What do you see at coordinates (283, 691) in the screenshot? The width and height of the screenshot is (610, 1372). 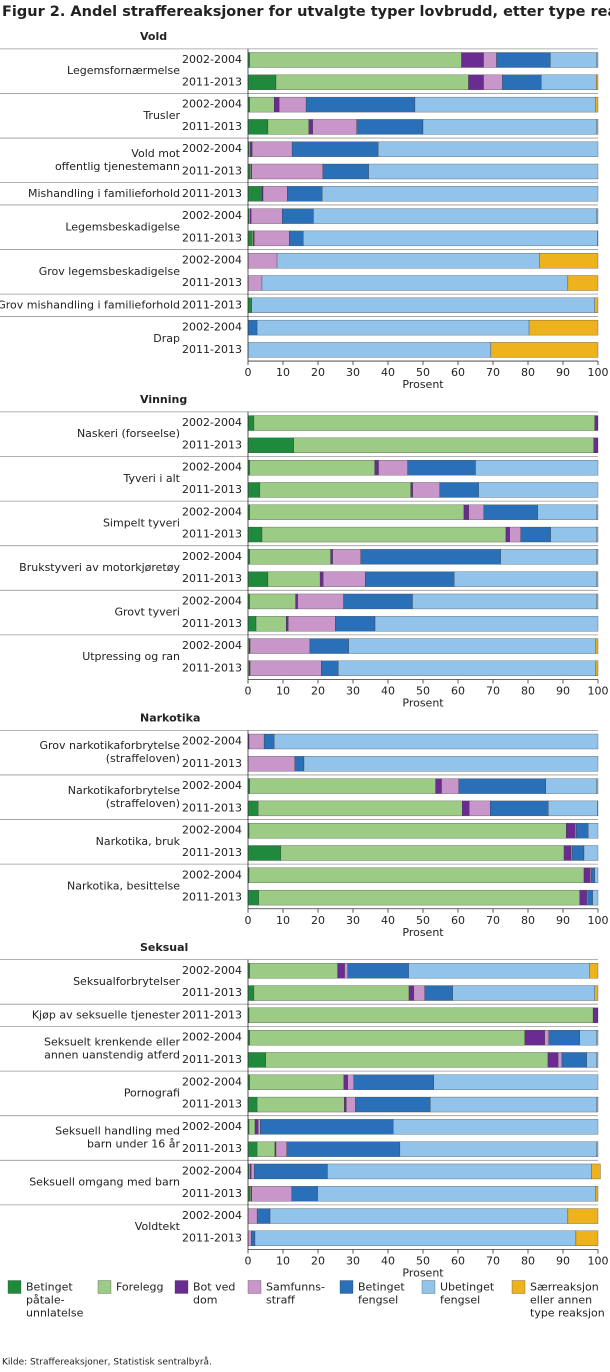 I see `x-tick-label: 10` at bounding box center [283, 691].